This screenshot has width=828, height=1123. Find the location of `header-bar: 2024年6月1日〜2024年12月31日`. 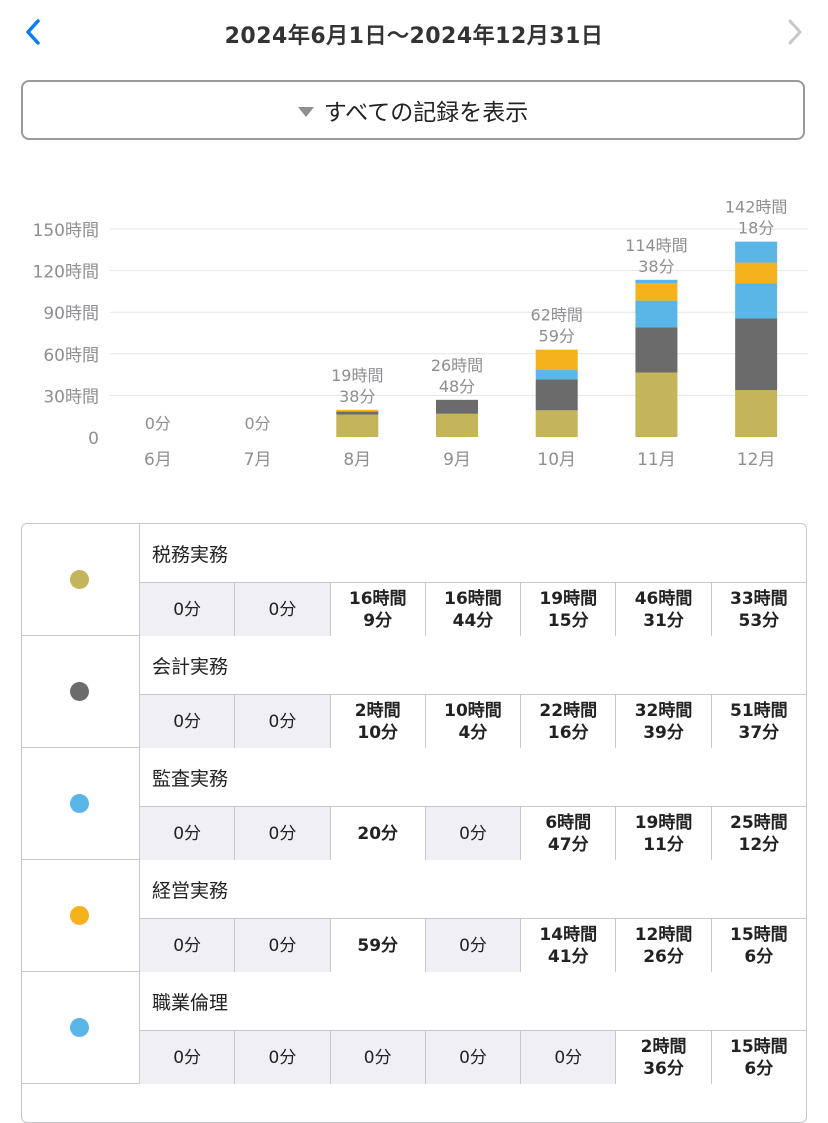

header-bar: 2024年6月1日〜2024年12月31日 is located at coordinates (414, 34).